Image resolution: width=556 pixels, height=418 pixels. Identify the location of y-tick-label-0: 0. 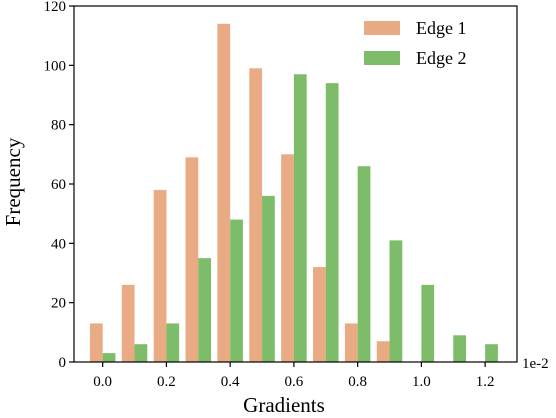
(63, 363).